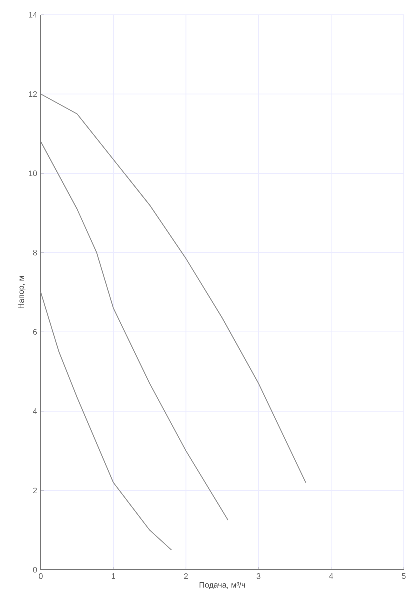  Describe the element at coordinates (186, 577) in the screenshot. I see `x-tick-label: 2` at that location.